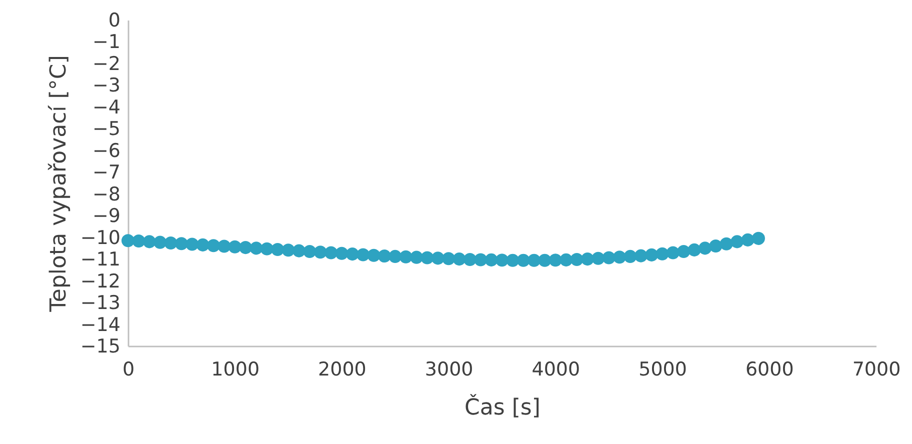 The width and height of the screenshot is (912, 444). Describe the element at coordinates (100, 237) in the screenshot. I see `y-tick-label: −10` at that location.